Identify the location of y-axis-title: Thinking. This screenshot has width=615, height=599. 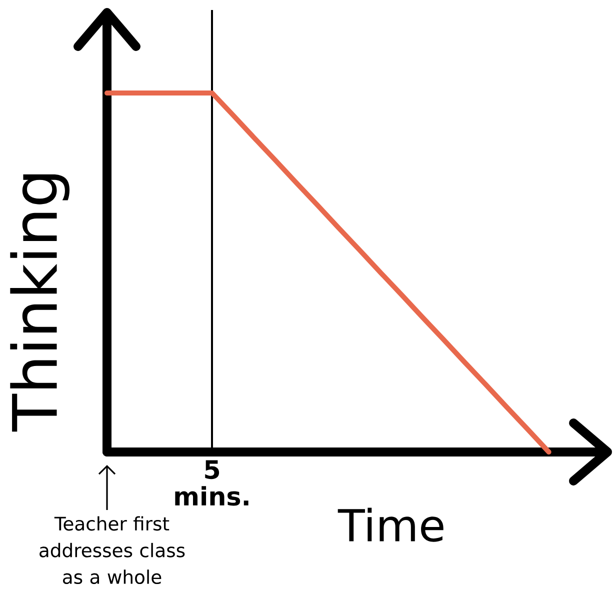
(40, 303).